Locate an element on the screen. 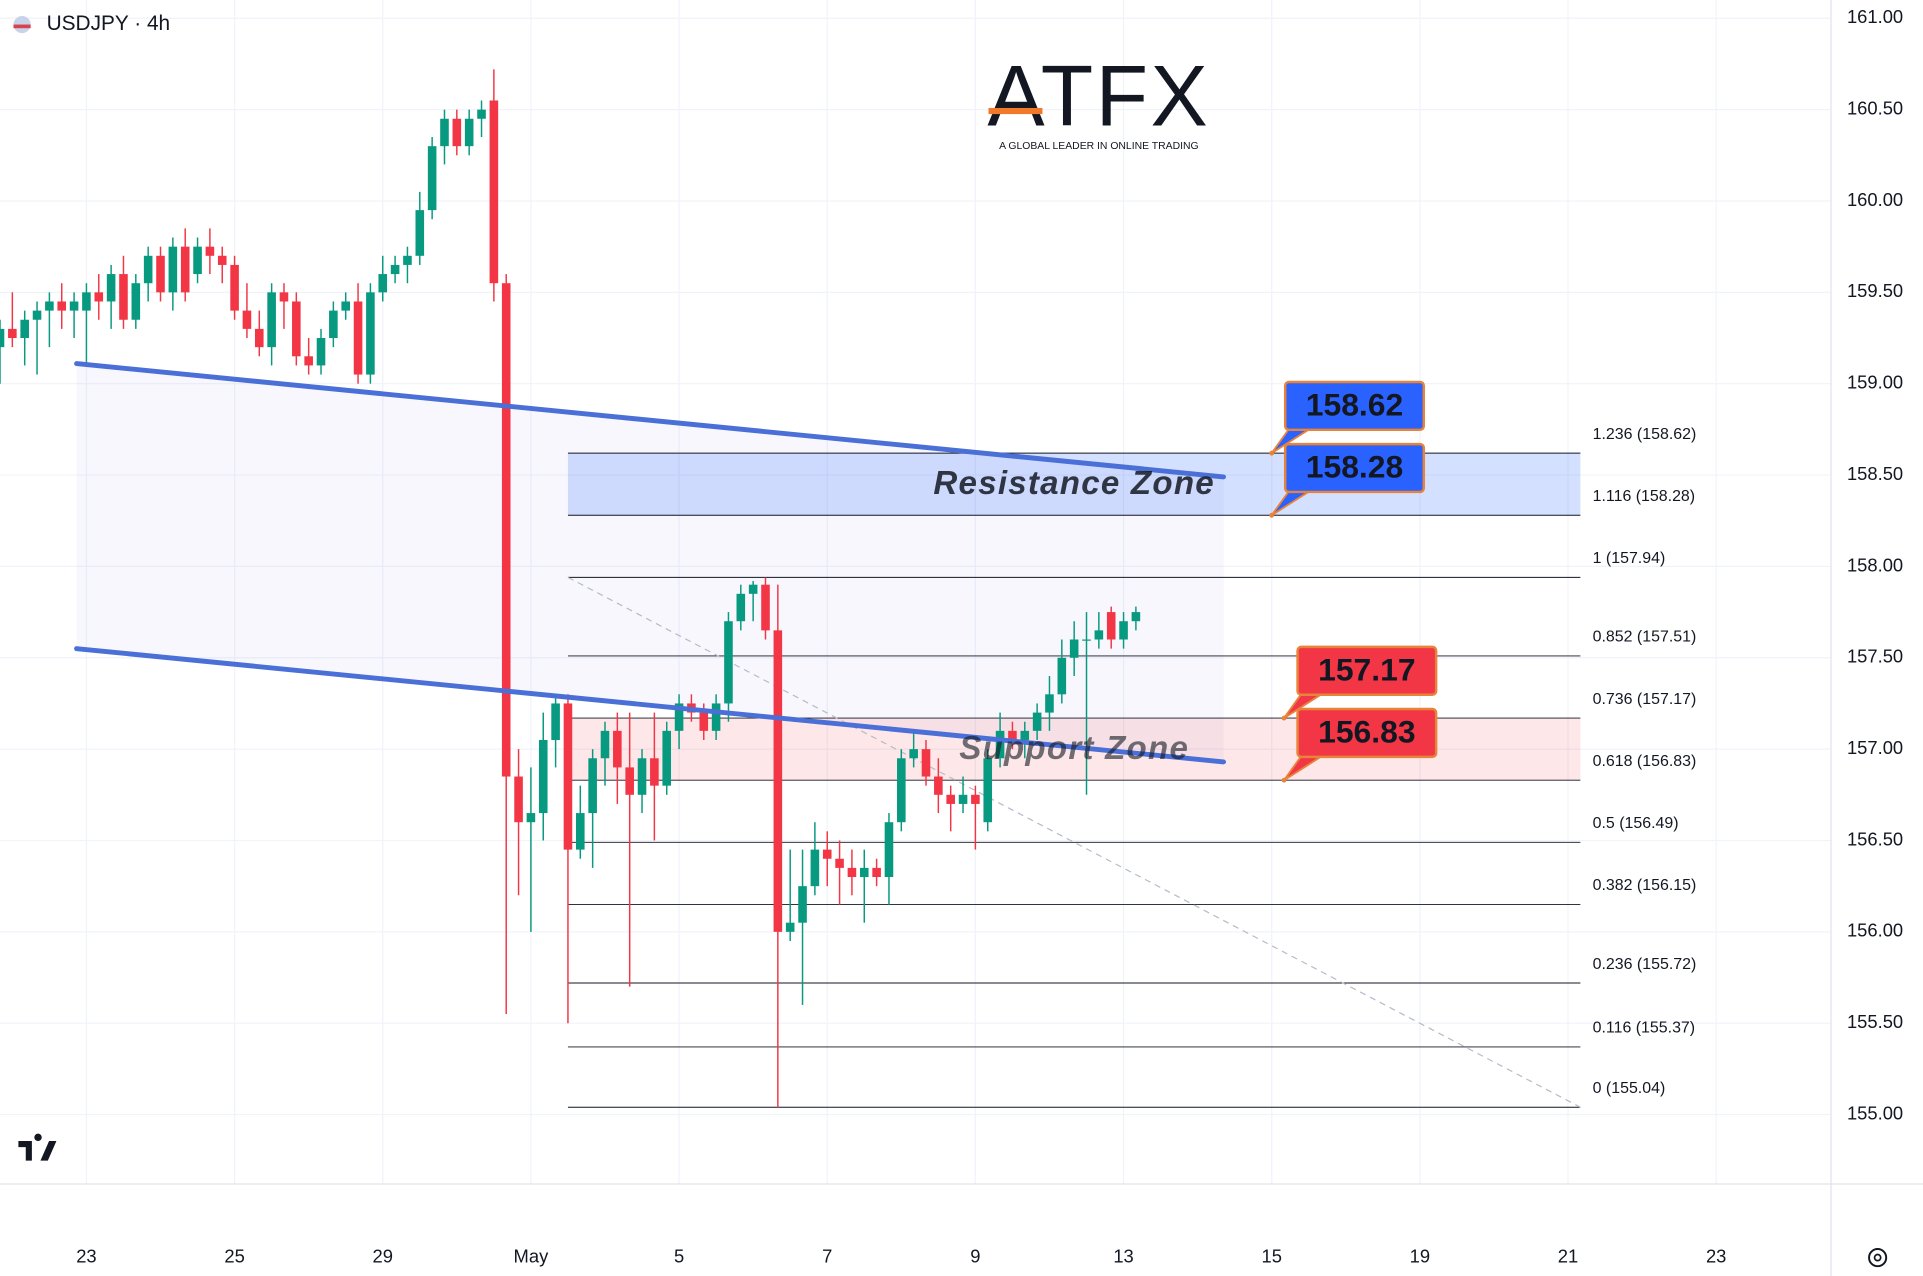  y-tick-label: 156.50 is located at coordinates (1875, 838).